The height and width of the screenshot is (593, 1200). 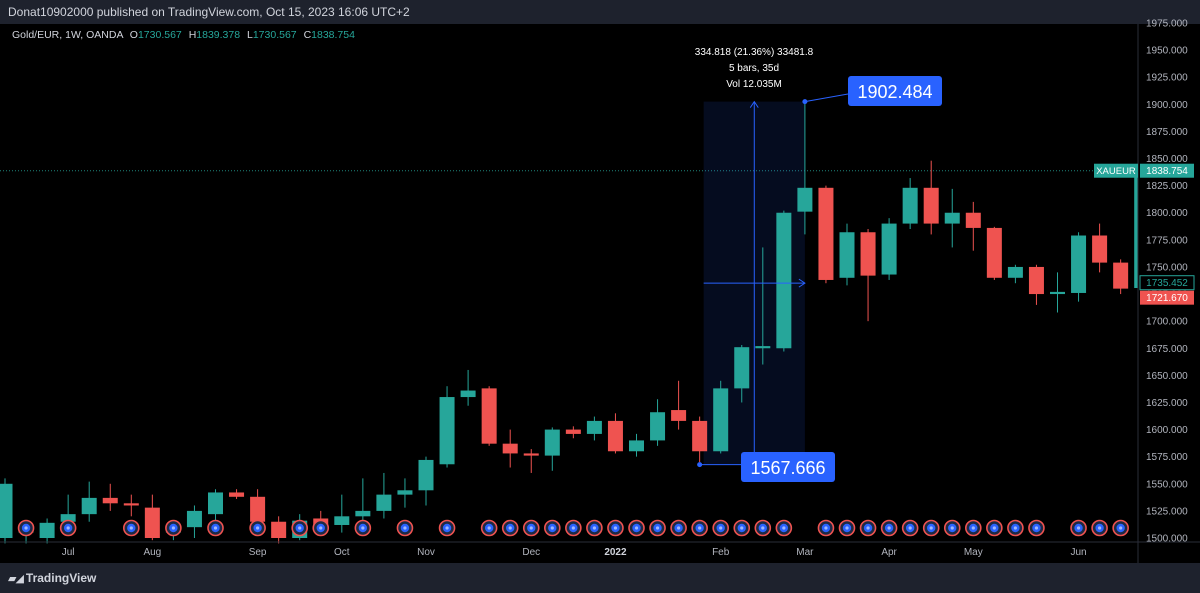 I want to click on low-callout-badge, so click(x=788, y=467).